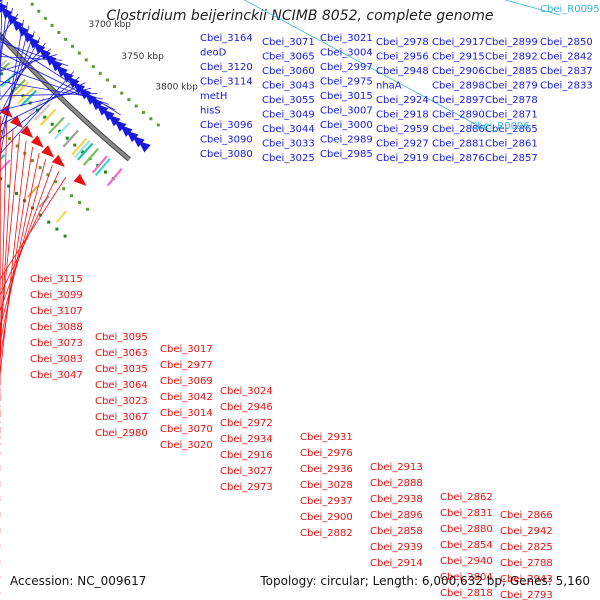 The image size is (600, 600). I want to click on reverse-gene-label: Cbei_3070, so click(186, 429).